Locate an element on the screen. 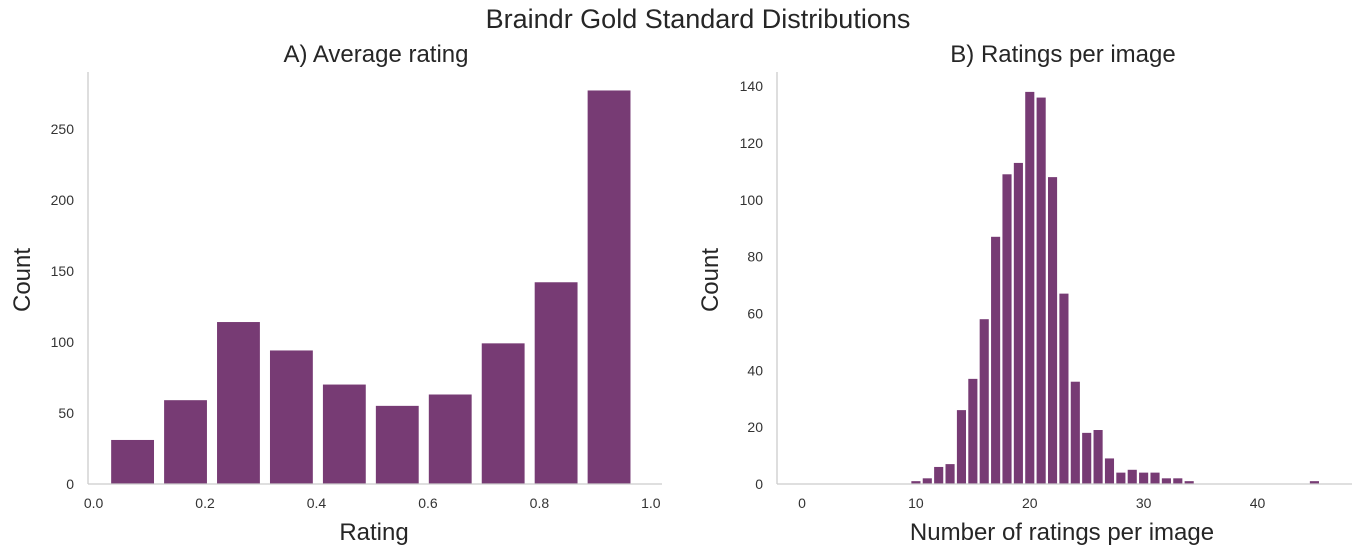  panel-b-ylabel: Count is located at coordinates (710, 280).